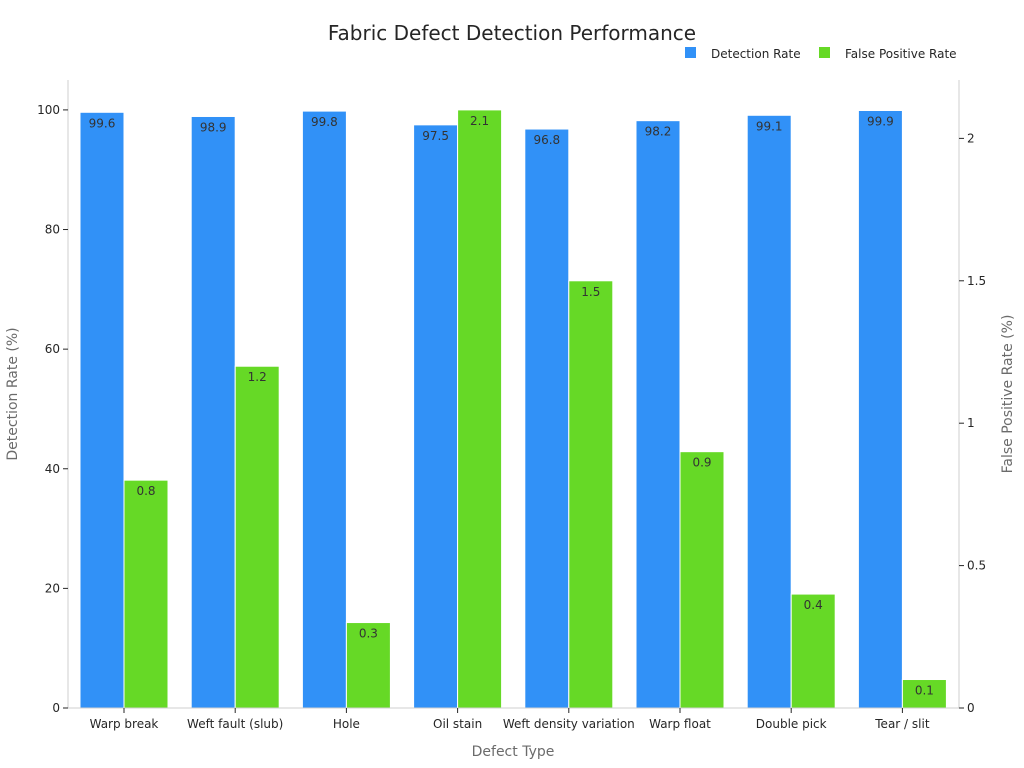  I want to click on y-axis-right-ticks: 0 0.5 1 1.5 2, so click(972, 423).